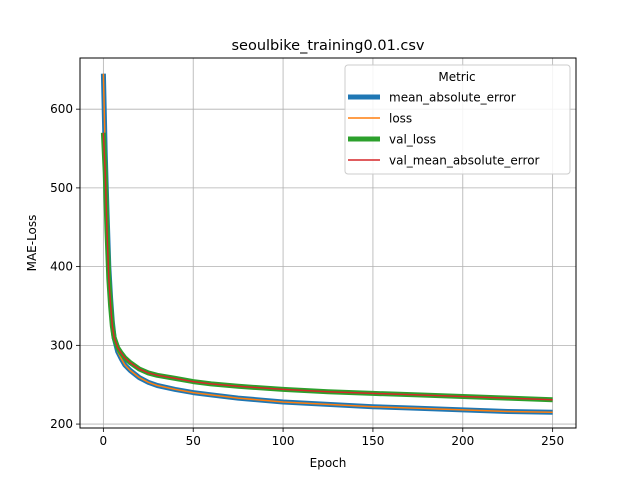  I want to click on legend-label-2: val_loss, so click(412, 140).